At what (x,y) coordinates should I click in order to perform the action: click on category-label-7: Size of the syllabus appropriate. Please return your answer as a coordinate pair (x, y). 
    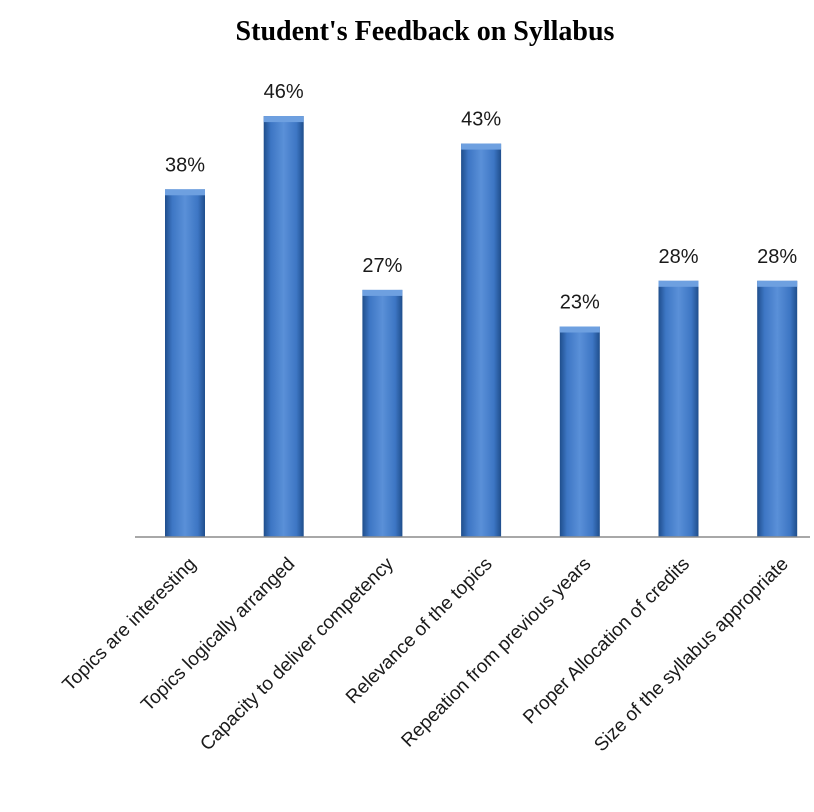
    Looking at the image, I should click on (691, 655).